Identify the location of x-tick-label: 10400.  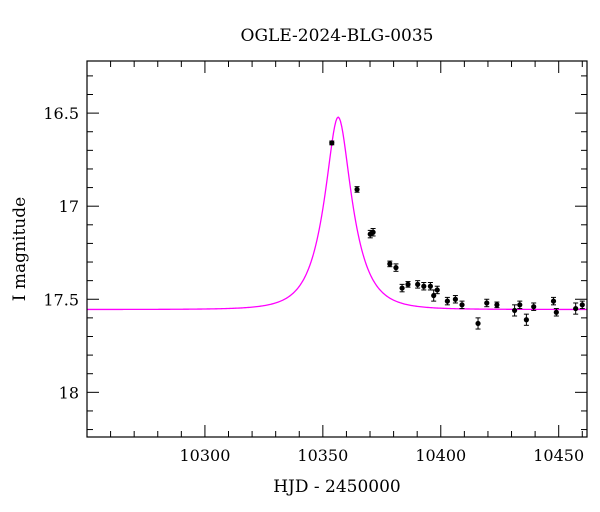
(440, 455).